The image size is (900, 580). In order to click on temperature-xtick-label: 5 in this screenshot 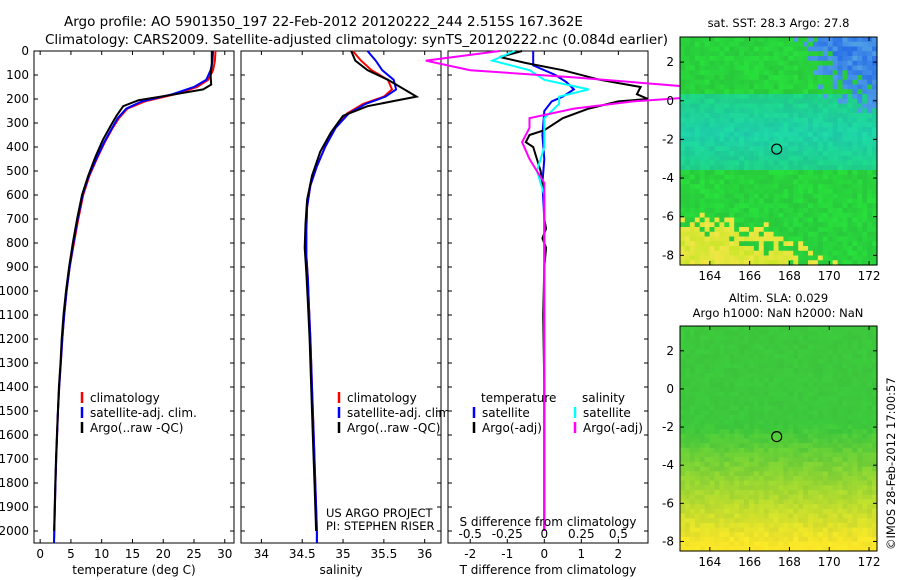, I will do `click(71, 554)`.